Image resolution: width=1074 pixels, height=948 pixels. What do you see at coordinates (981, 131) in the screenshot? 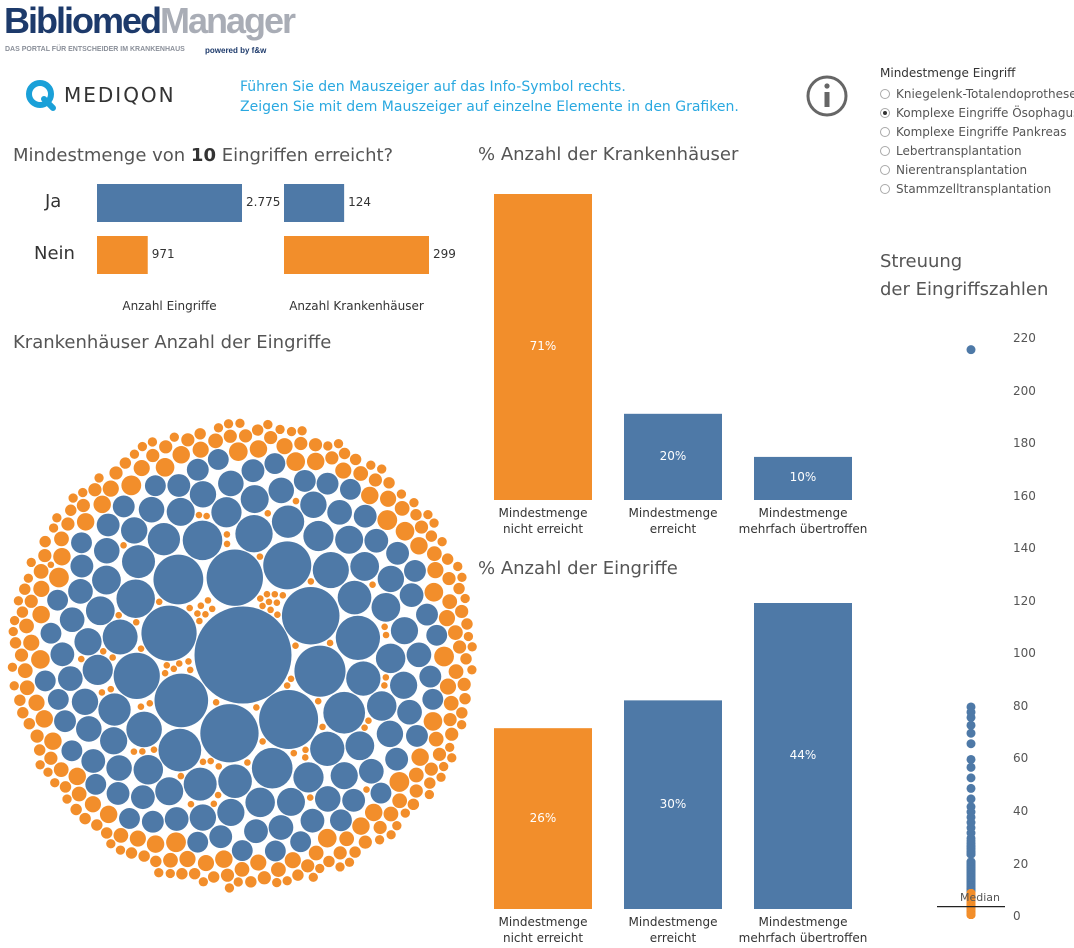
I see `filter-option-label: Komplexe Eingriffe Pankreas` at bounding box center [981, 131].